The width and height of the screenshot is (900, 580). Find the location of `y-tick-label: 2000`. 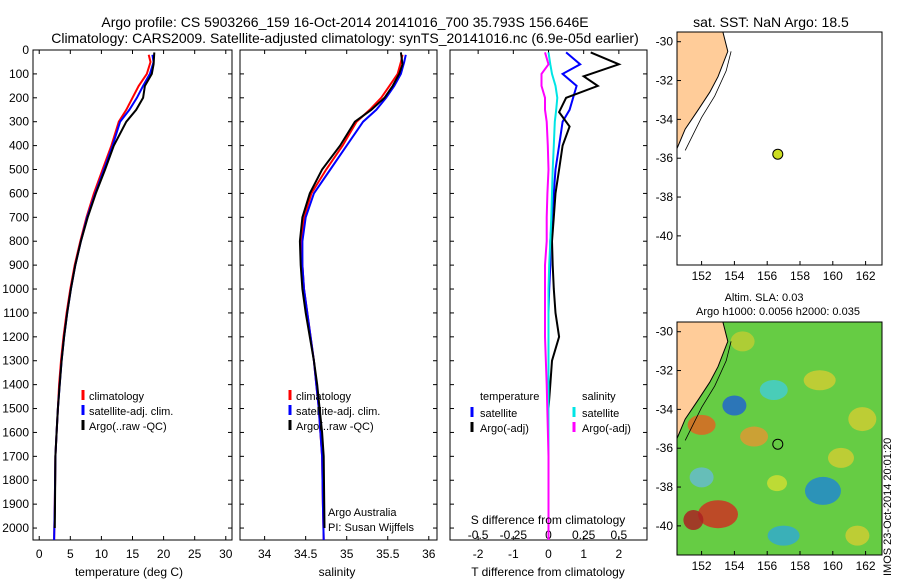

y-tick-label: 2000 is located at coordinates (15, 528).